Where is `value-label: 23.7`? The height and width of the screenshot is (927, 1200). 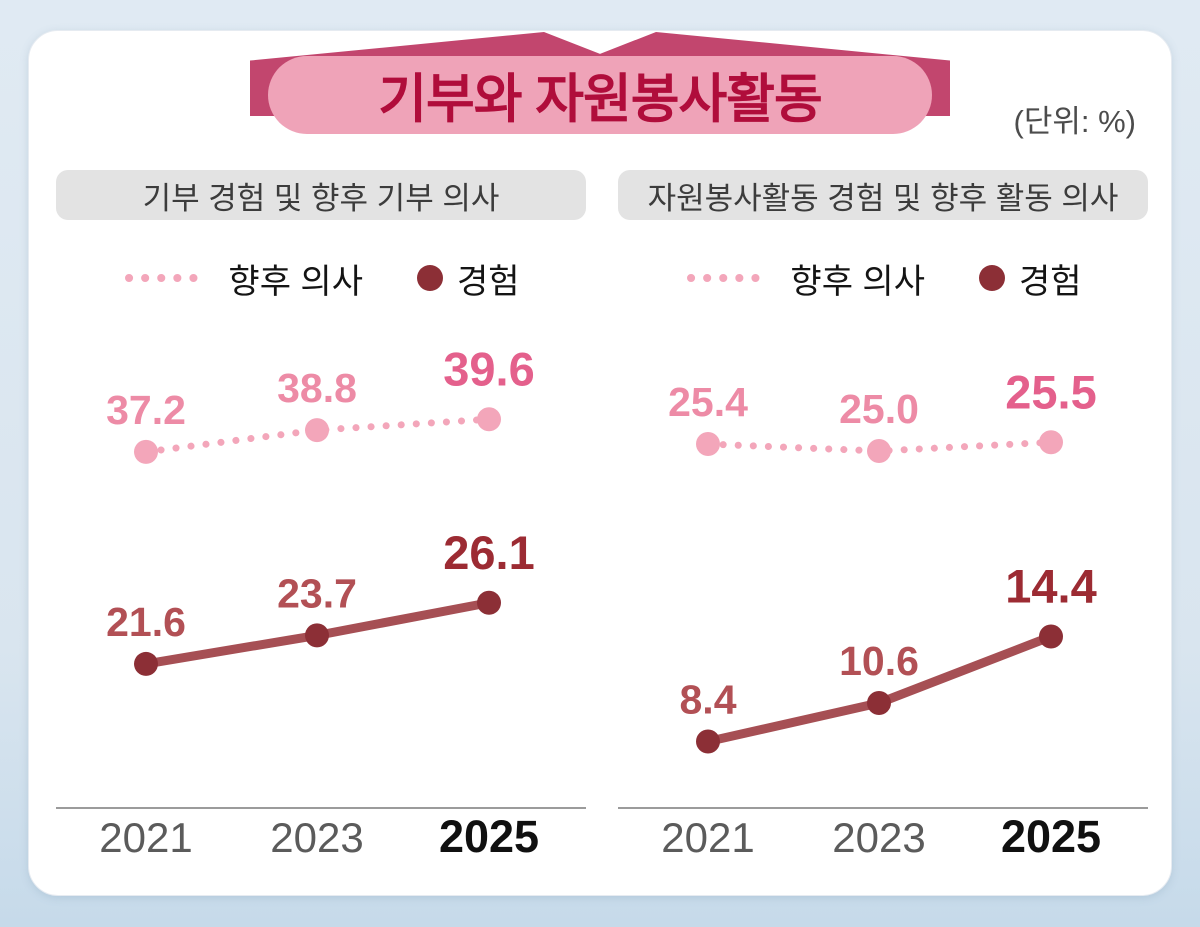
value-label: 23.7 is located at coordinates (317, 593).